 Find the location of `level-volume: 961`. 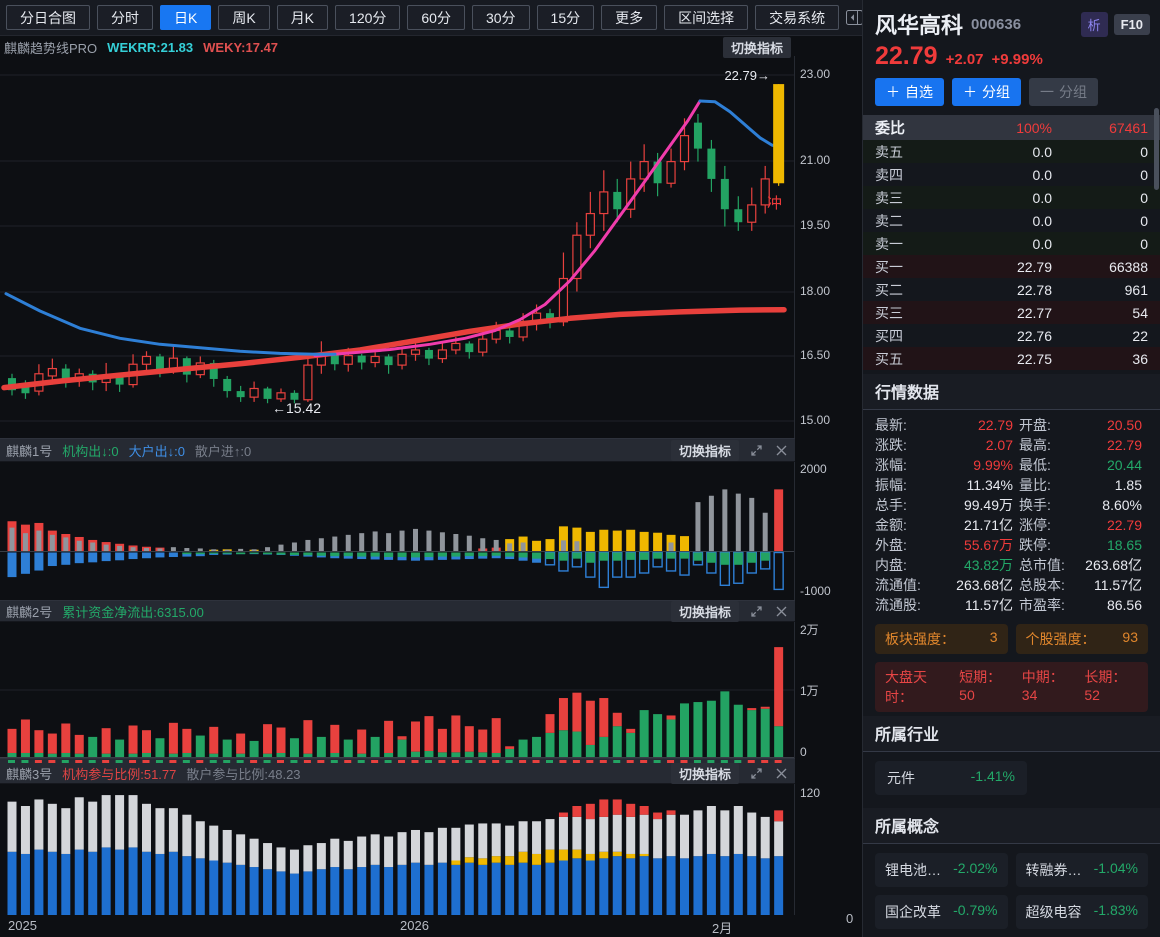

level-volume: 961 is located at coordinates (1136, 289).